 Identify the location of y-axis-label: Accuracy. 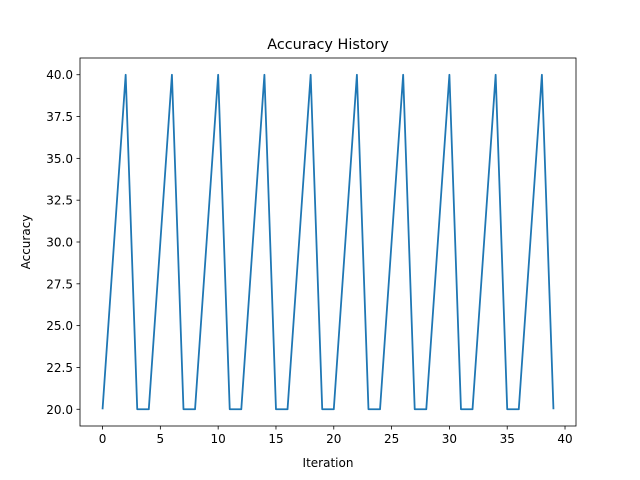
(26, 242).